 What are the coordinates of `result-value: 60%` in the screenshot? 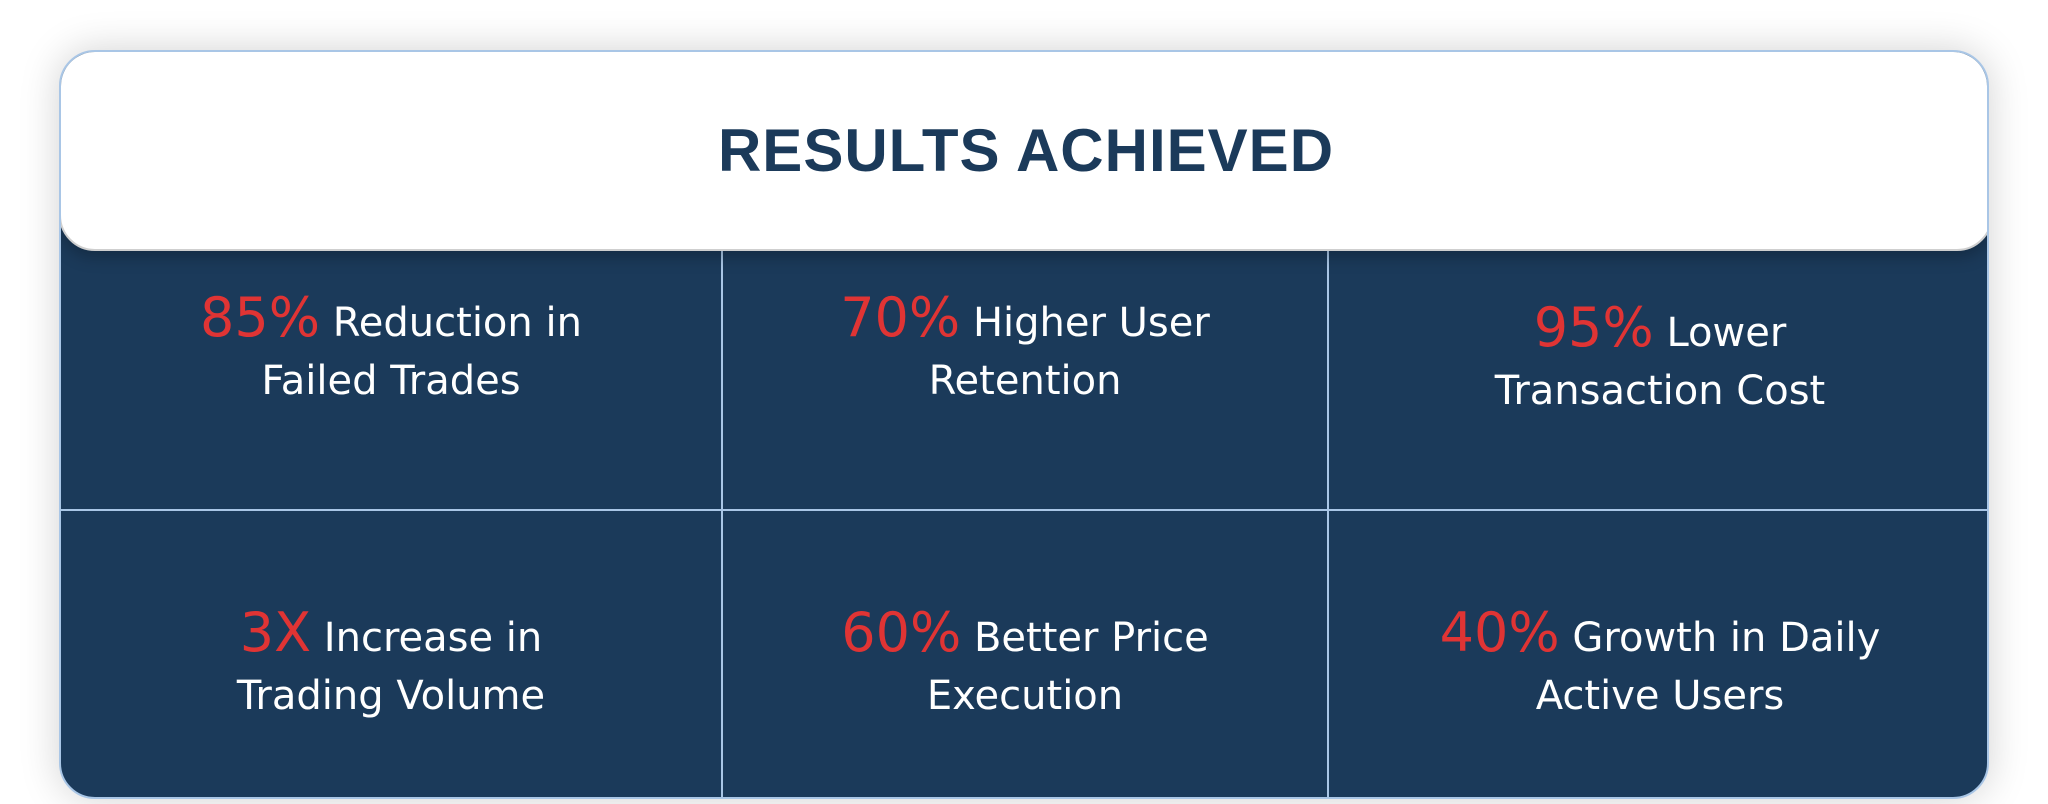 It's located at (901, 632).